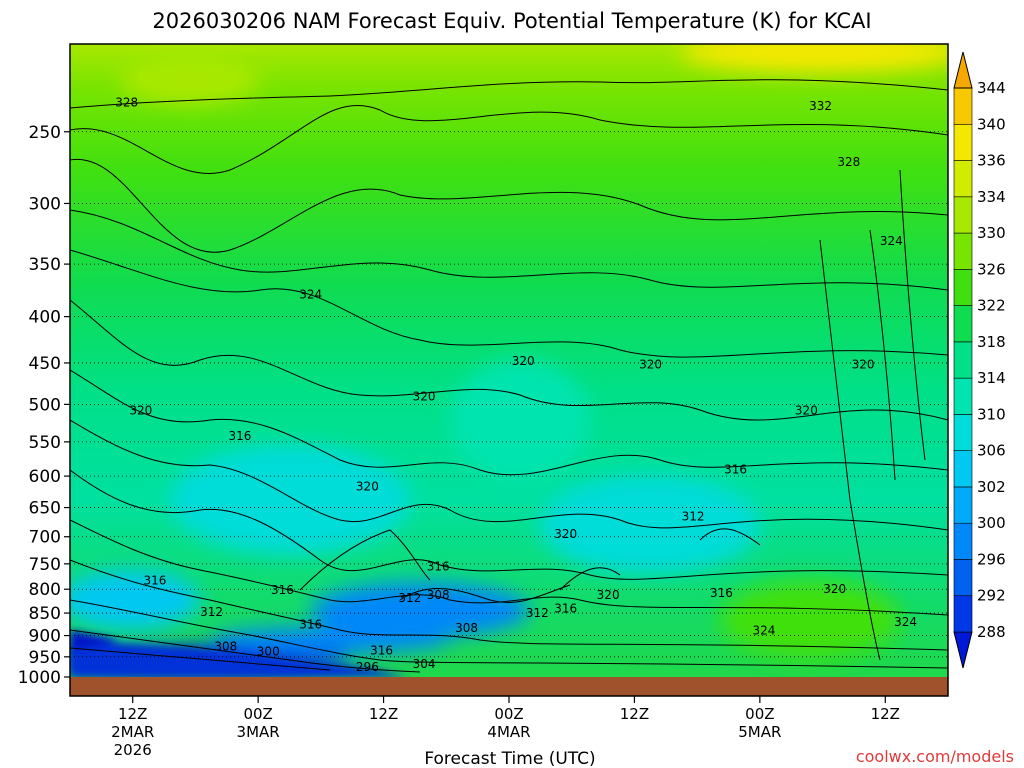 This screenshot has width=1024, height=768. What do you see at coordinates (45, 538) in the screenshot?
I see `y-tick-label: 700` at bounding box center [45, 538].